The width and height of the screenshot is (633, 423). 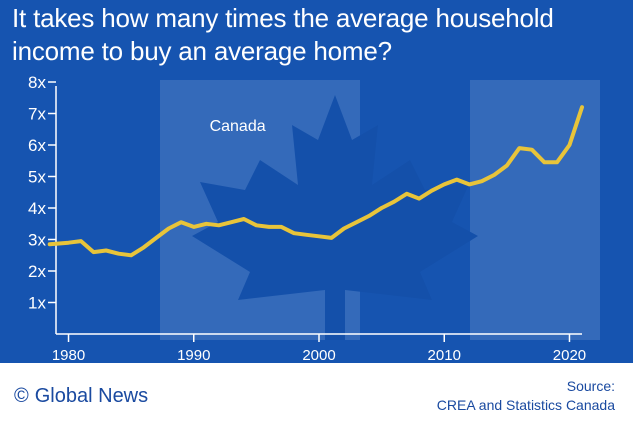 I want to click on brand: © Global News, so click(x=81, y=396).